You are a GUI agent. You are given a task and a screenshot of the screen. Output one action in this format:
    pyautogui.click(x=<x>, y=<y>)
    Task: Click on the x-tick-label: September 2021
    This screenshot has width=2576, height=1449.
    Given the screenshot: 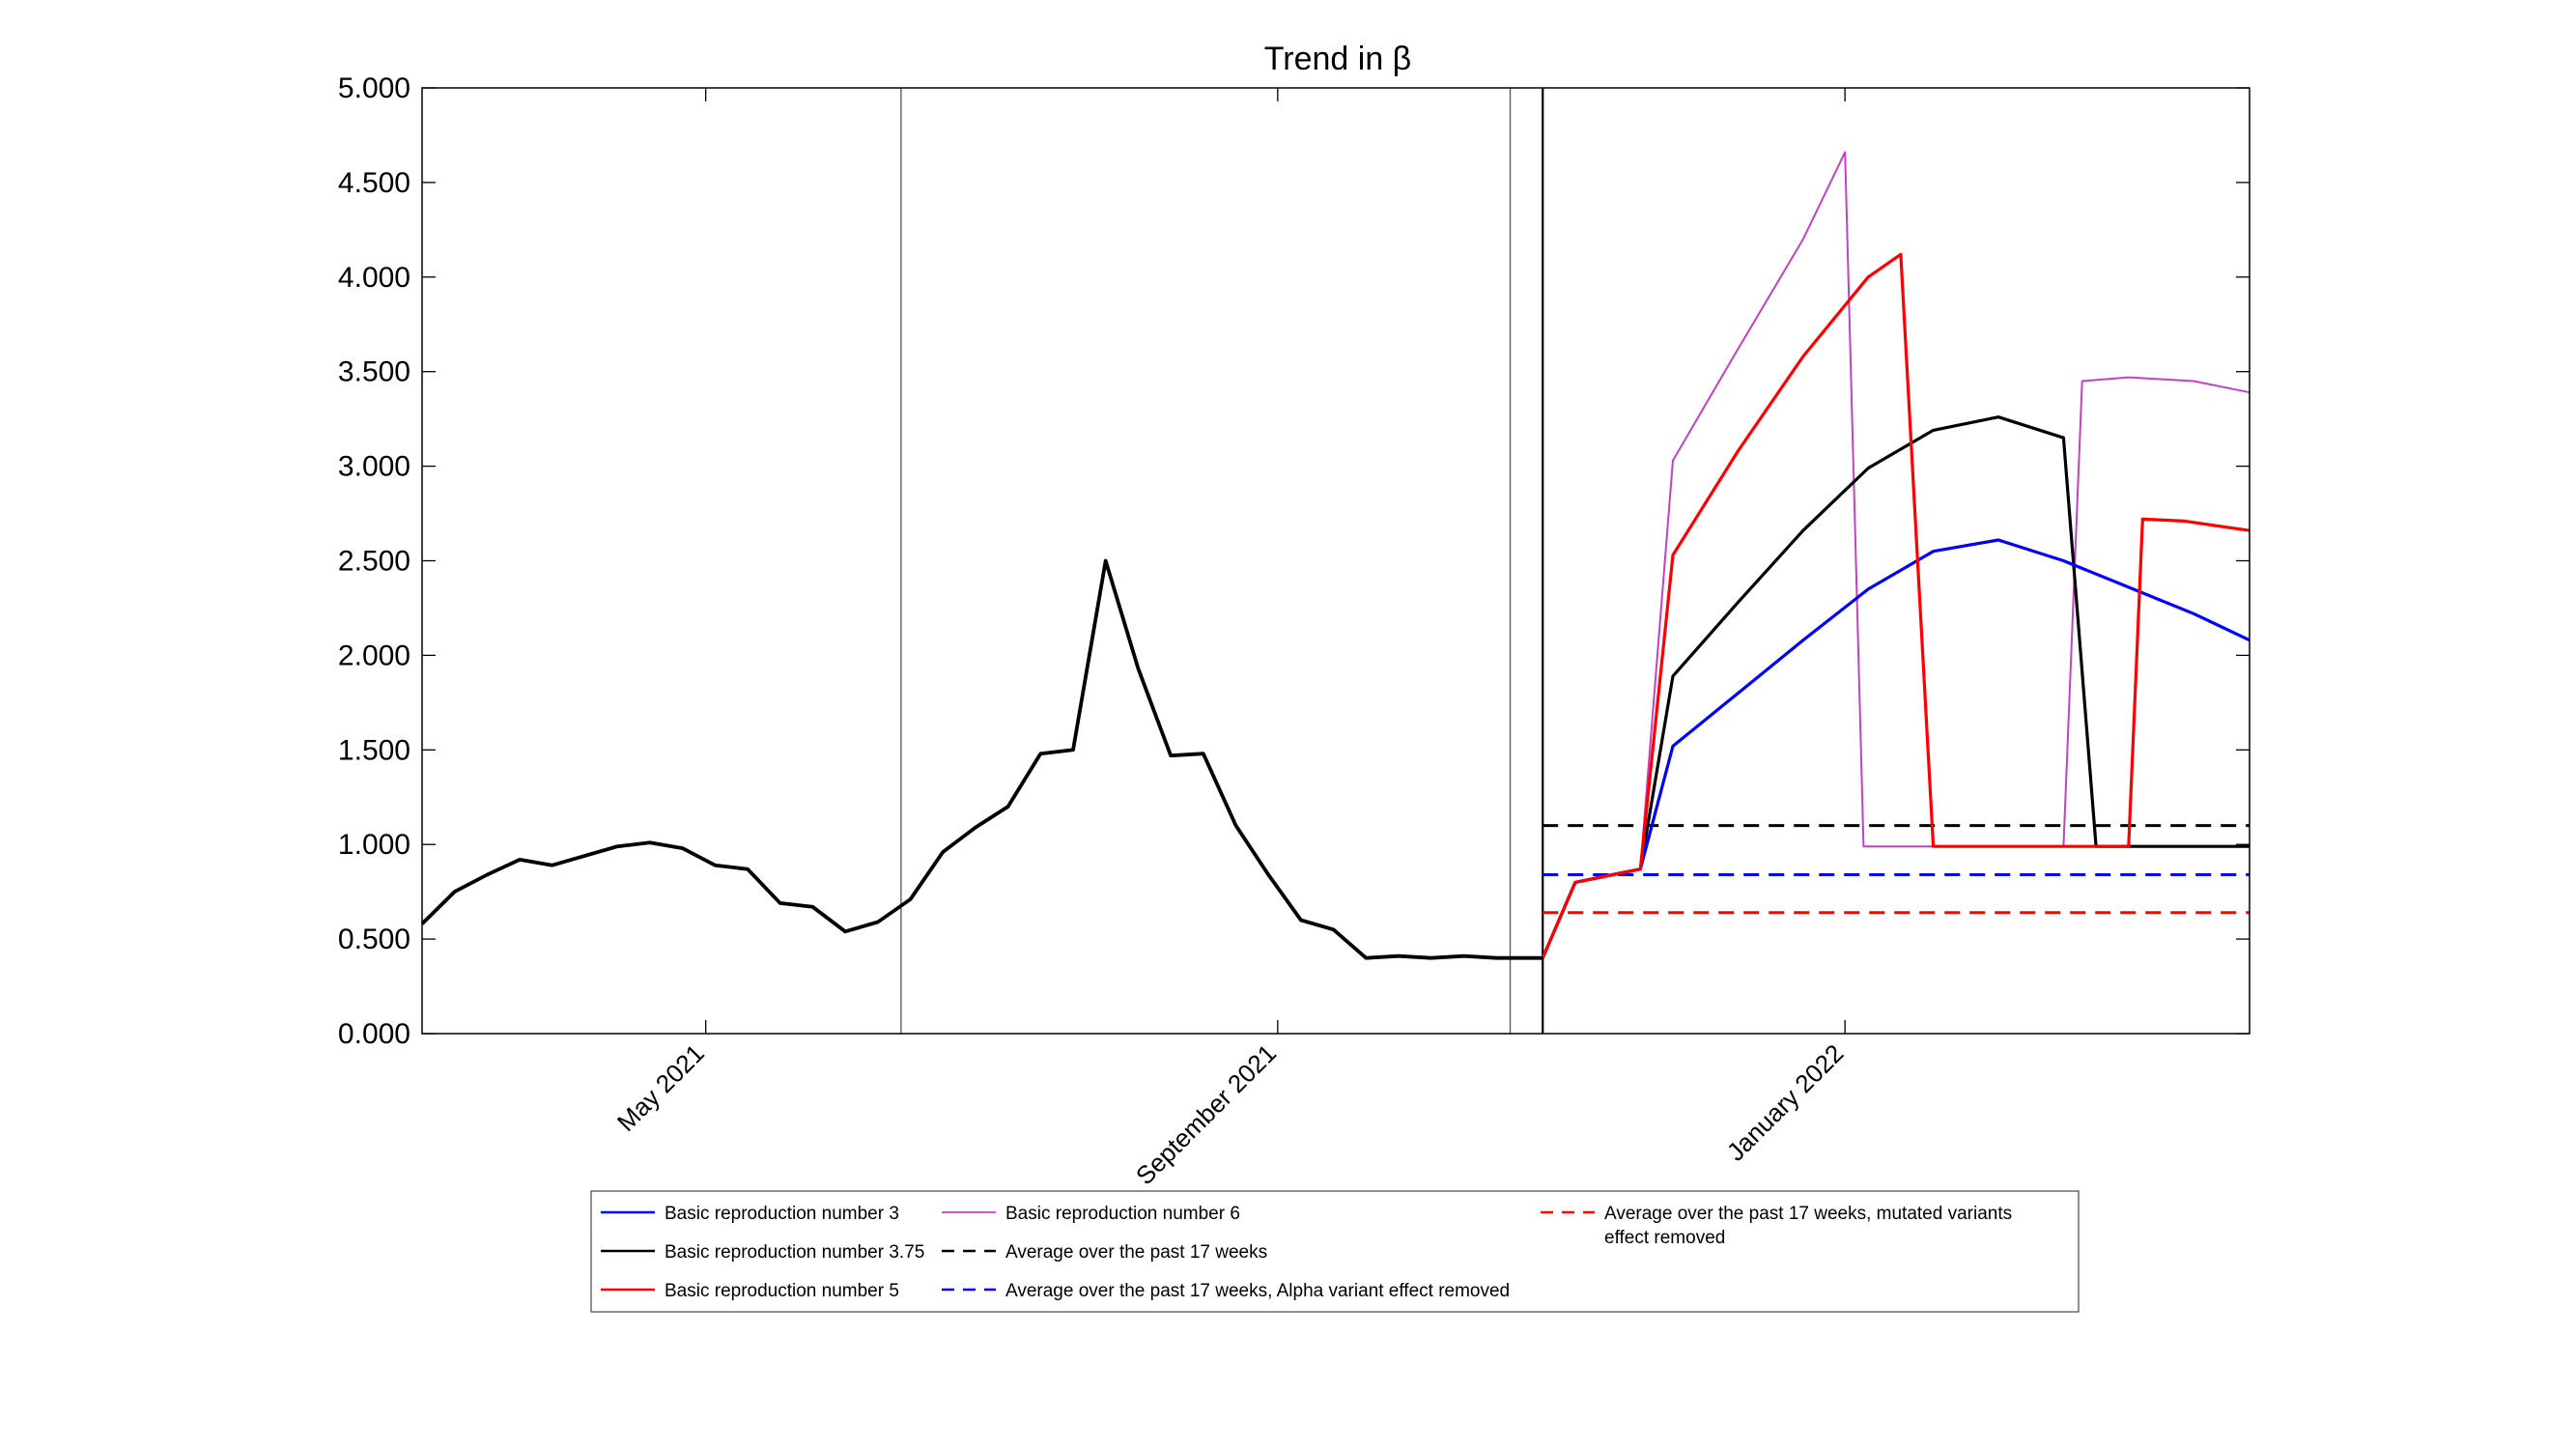 What is the action you would take?
    pyautogui.click(x=1206, y=1114)
    